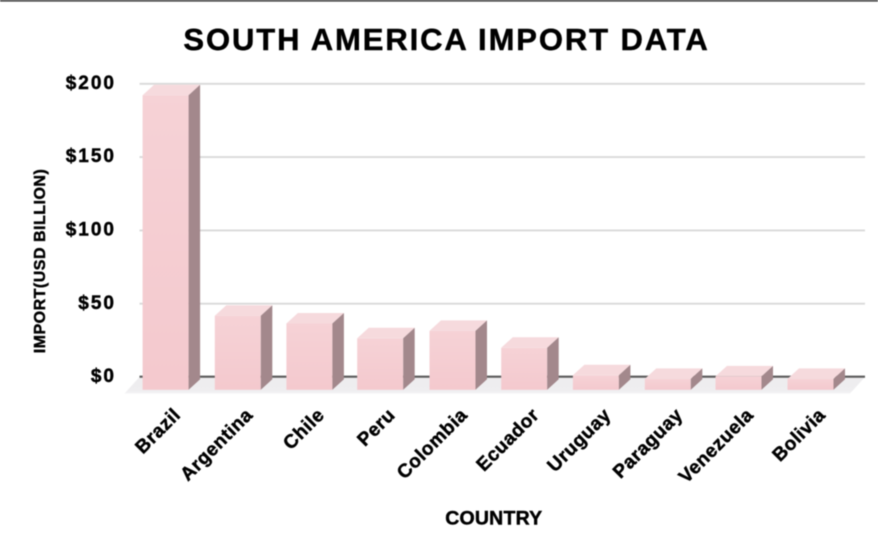  What do you see at coordinates (91, 156) in the screenshot?
I see `svg-text: $150` at bounding box center [91, 156].